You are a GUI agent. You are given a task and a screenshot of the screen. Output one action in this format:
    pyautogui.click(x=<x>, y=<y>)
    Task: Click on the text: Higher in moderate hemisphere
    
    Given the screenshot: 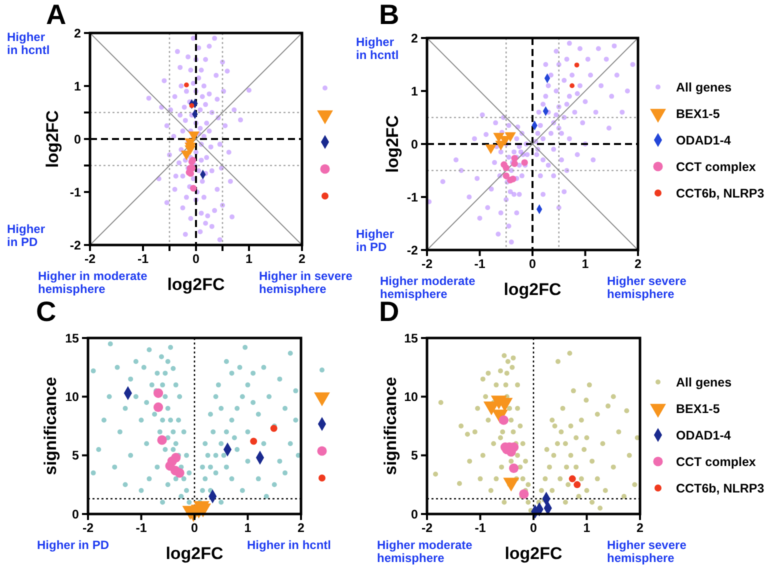 What is the action you would take?
    pyautogui.click(x=93, y=282)
    